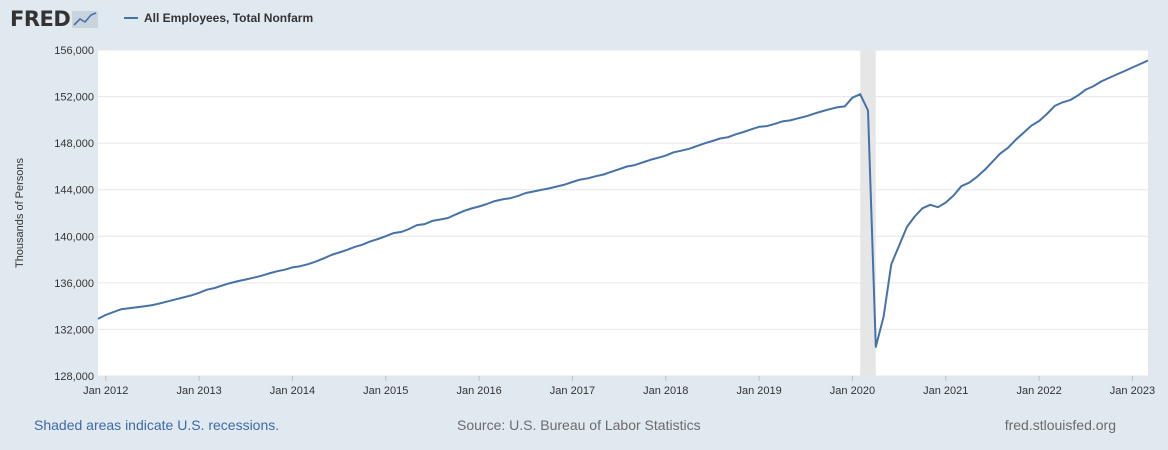 Image resolution: width=1168 pixels, height=450 pixels. What do you see at coordinates (1132, 391) in the screenshot?
I see `x-tick-label: Jan 2023` at bounding box center [1132, 391].